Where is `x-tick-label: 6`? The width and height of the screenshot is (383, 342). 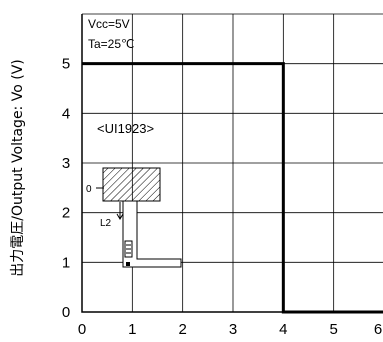 x-tick-label: 6 is located at coordinates (378, 329).